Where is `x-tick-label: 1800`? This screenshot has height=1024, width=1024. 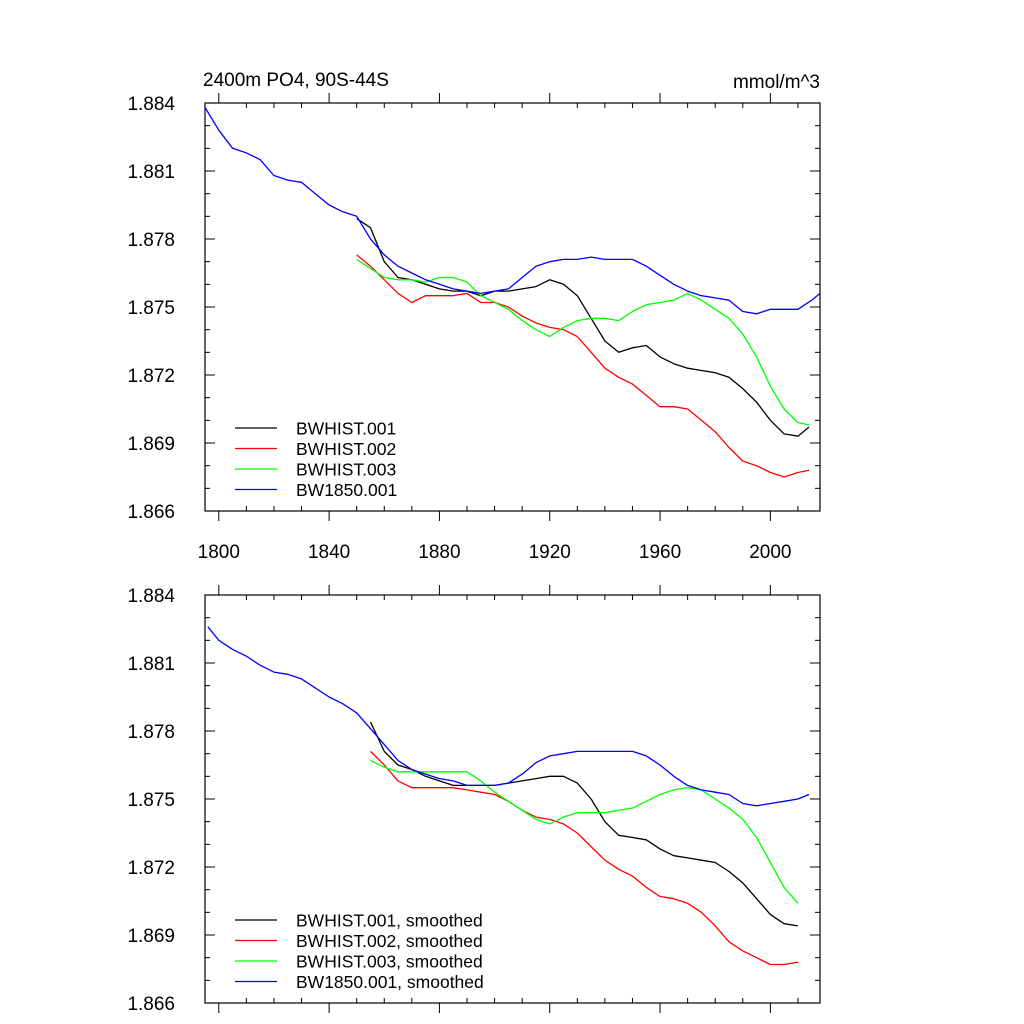 x-tick-label: 1800 is located at coordinates (219, 552).